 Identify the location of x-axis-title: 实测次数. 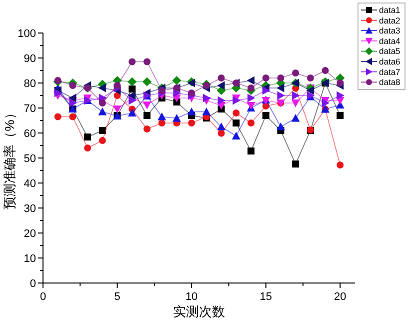
(199, 311).